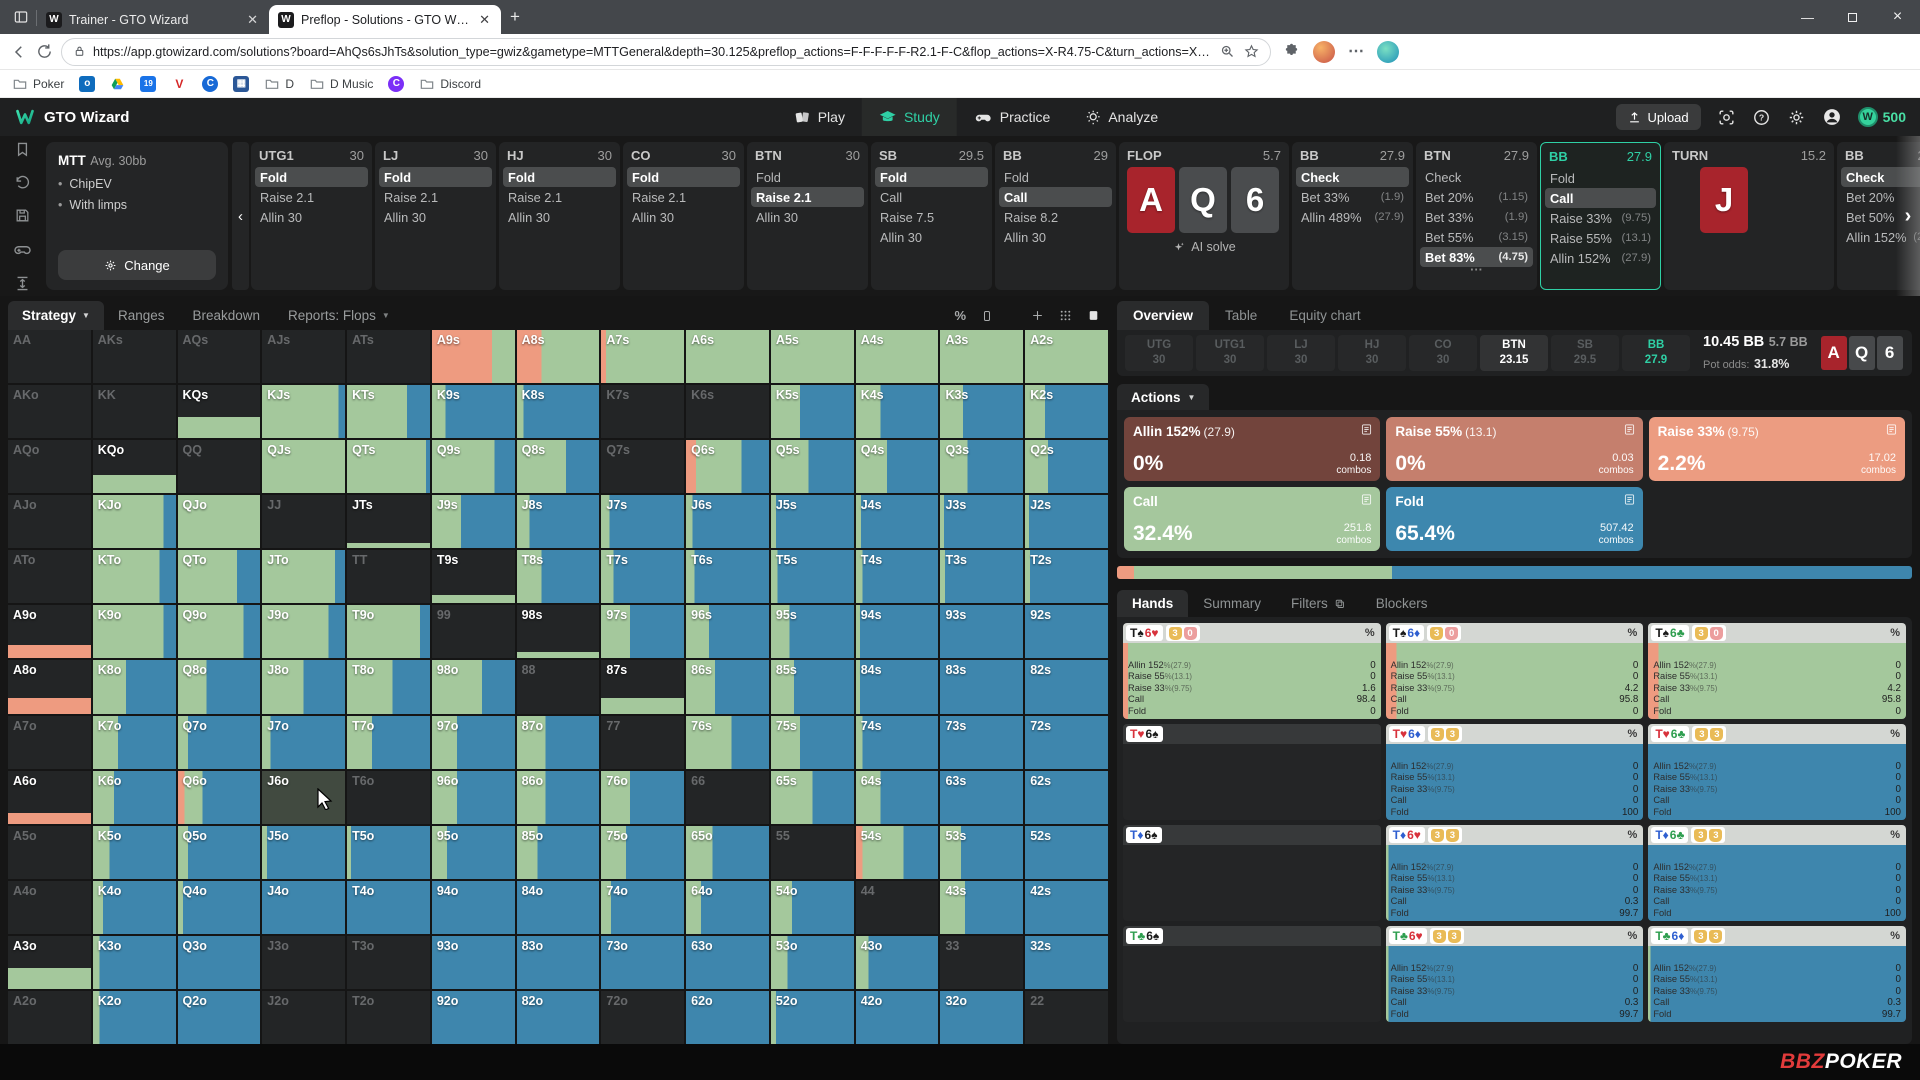 Image resolution: width=1920 pixels, height=1080 pixels. What do you see at coordinates (134, 522) in the screenshot?
I see `matrix-cell-KJo: KJo` at bounding box center [134, 522].